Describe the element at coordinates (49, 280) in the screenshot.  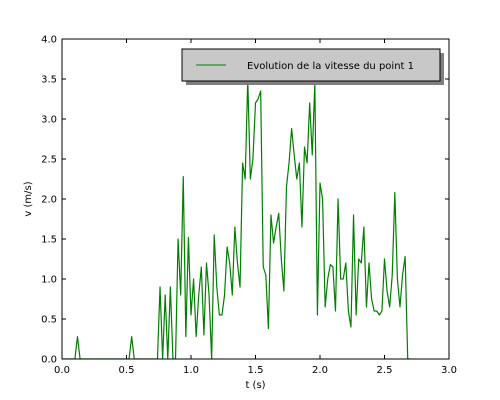
I see `y-tick-label: 1.0` at that location.